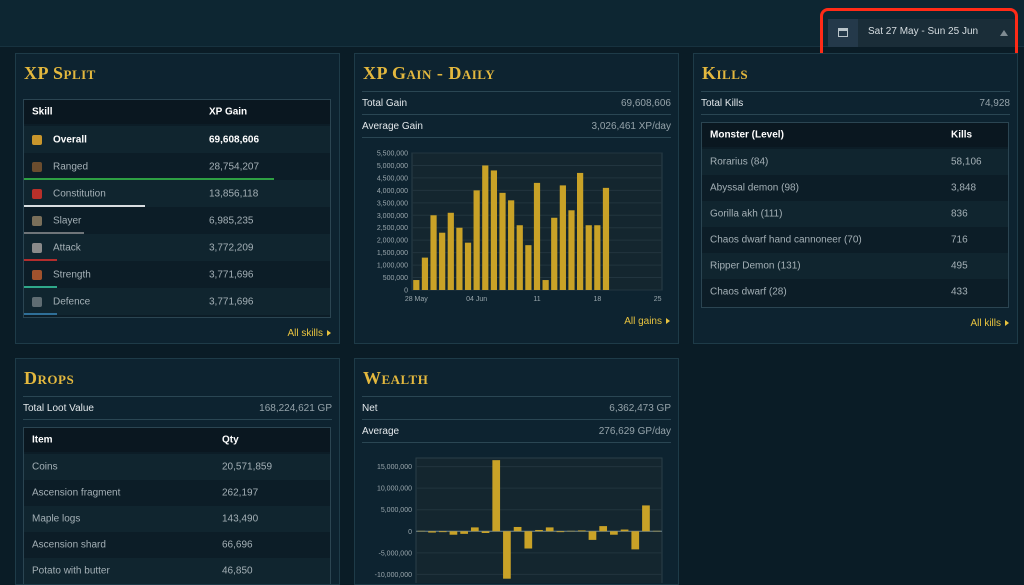 The width and height of the screenshot is (1024, 585). What do you see at coordinates (416, 299) in the screenshot?
I see `x-tick-label: 28 May` at bounding box center [416, 299].